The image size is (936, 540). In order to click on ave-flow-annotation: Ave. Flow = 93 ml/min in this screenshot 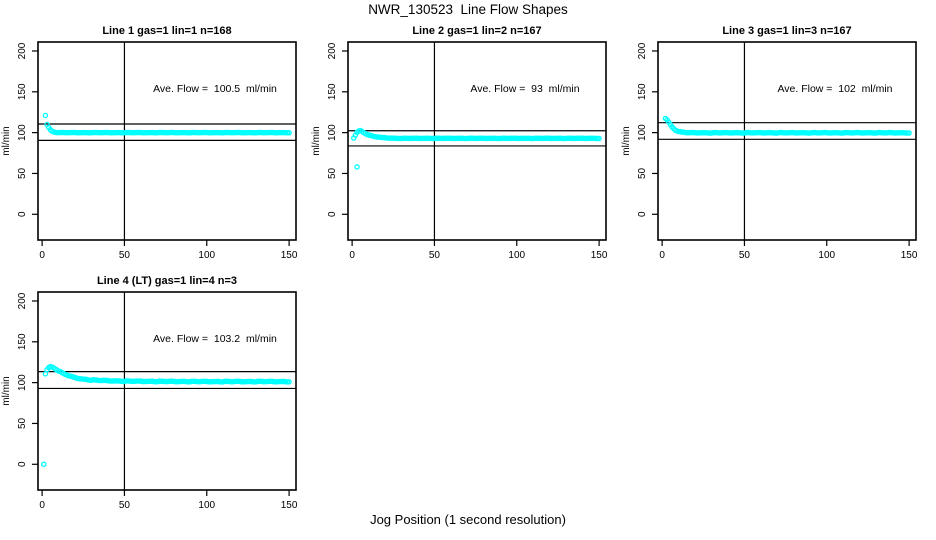, I will do `click(524, 89)`.